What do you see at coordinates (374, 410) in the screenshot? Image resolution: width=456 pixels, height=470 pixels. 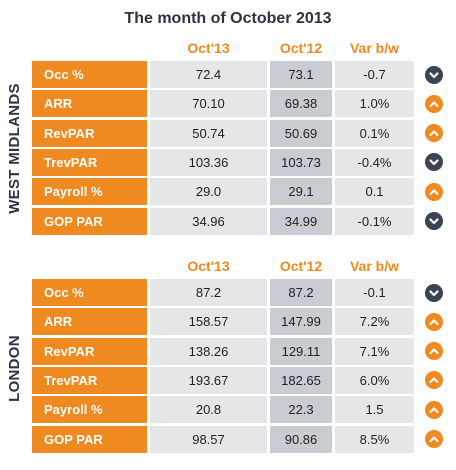 I see `value-variance: 1.5` at bounding box center [374, 410].